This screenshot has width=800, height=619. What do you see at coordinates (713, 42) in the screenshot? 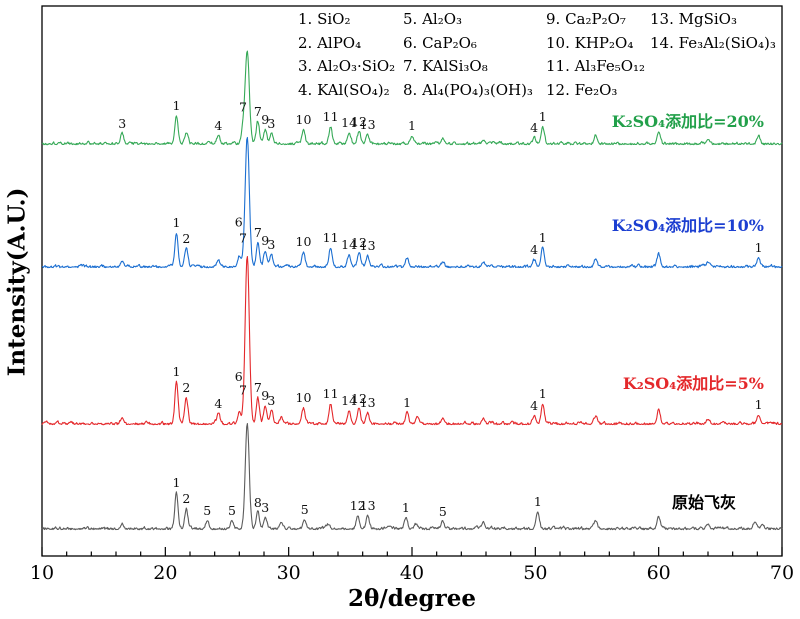
I see `legend-entry: 14. Fe₃Al₂(SiO₄)₃` at bounding box center [713, 42].